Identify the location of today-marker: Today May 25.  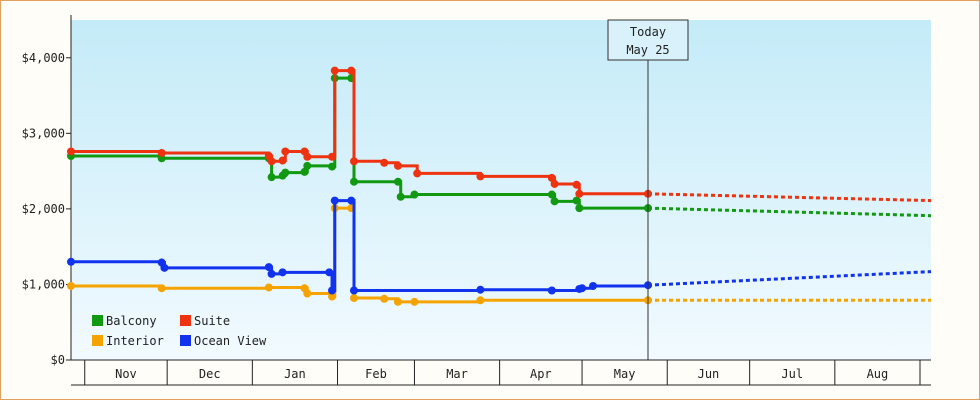
(648, 189).